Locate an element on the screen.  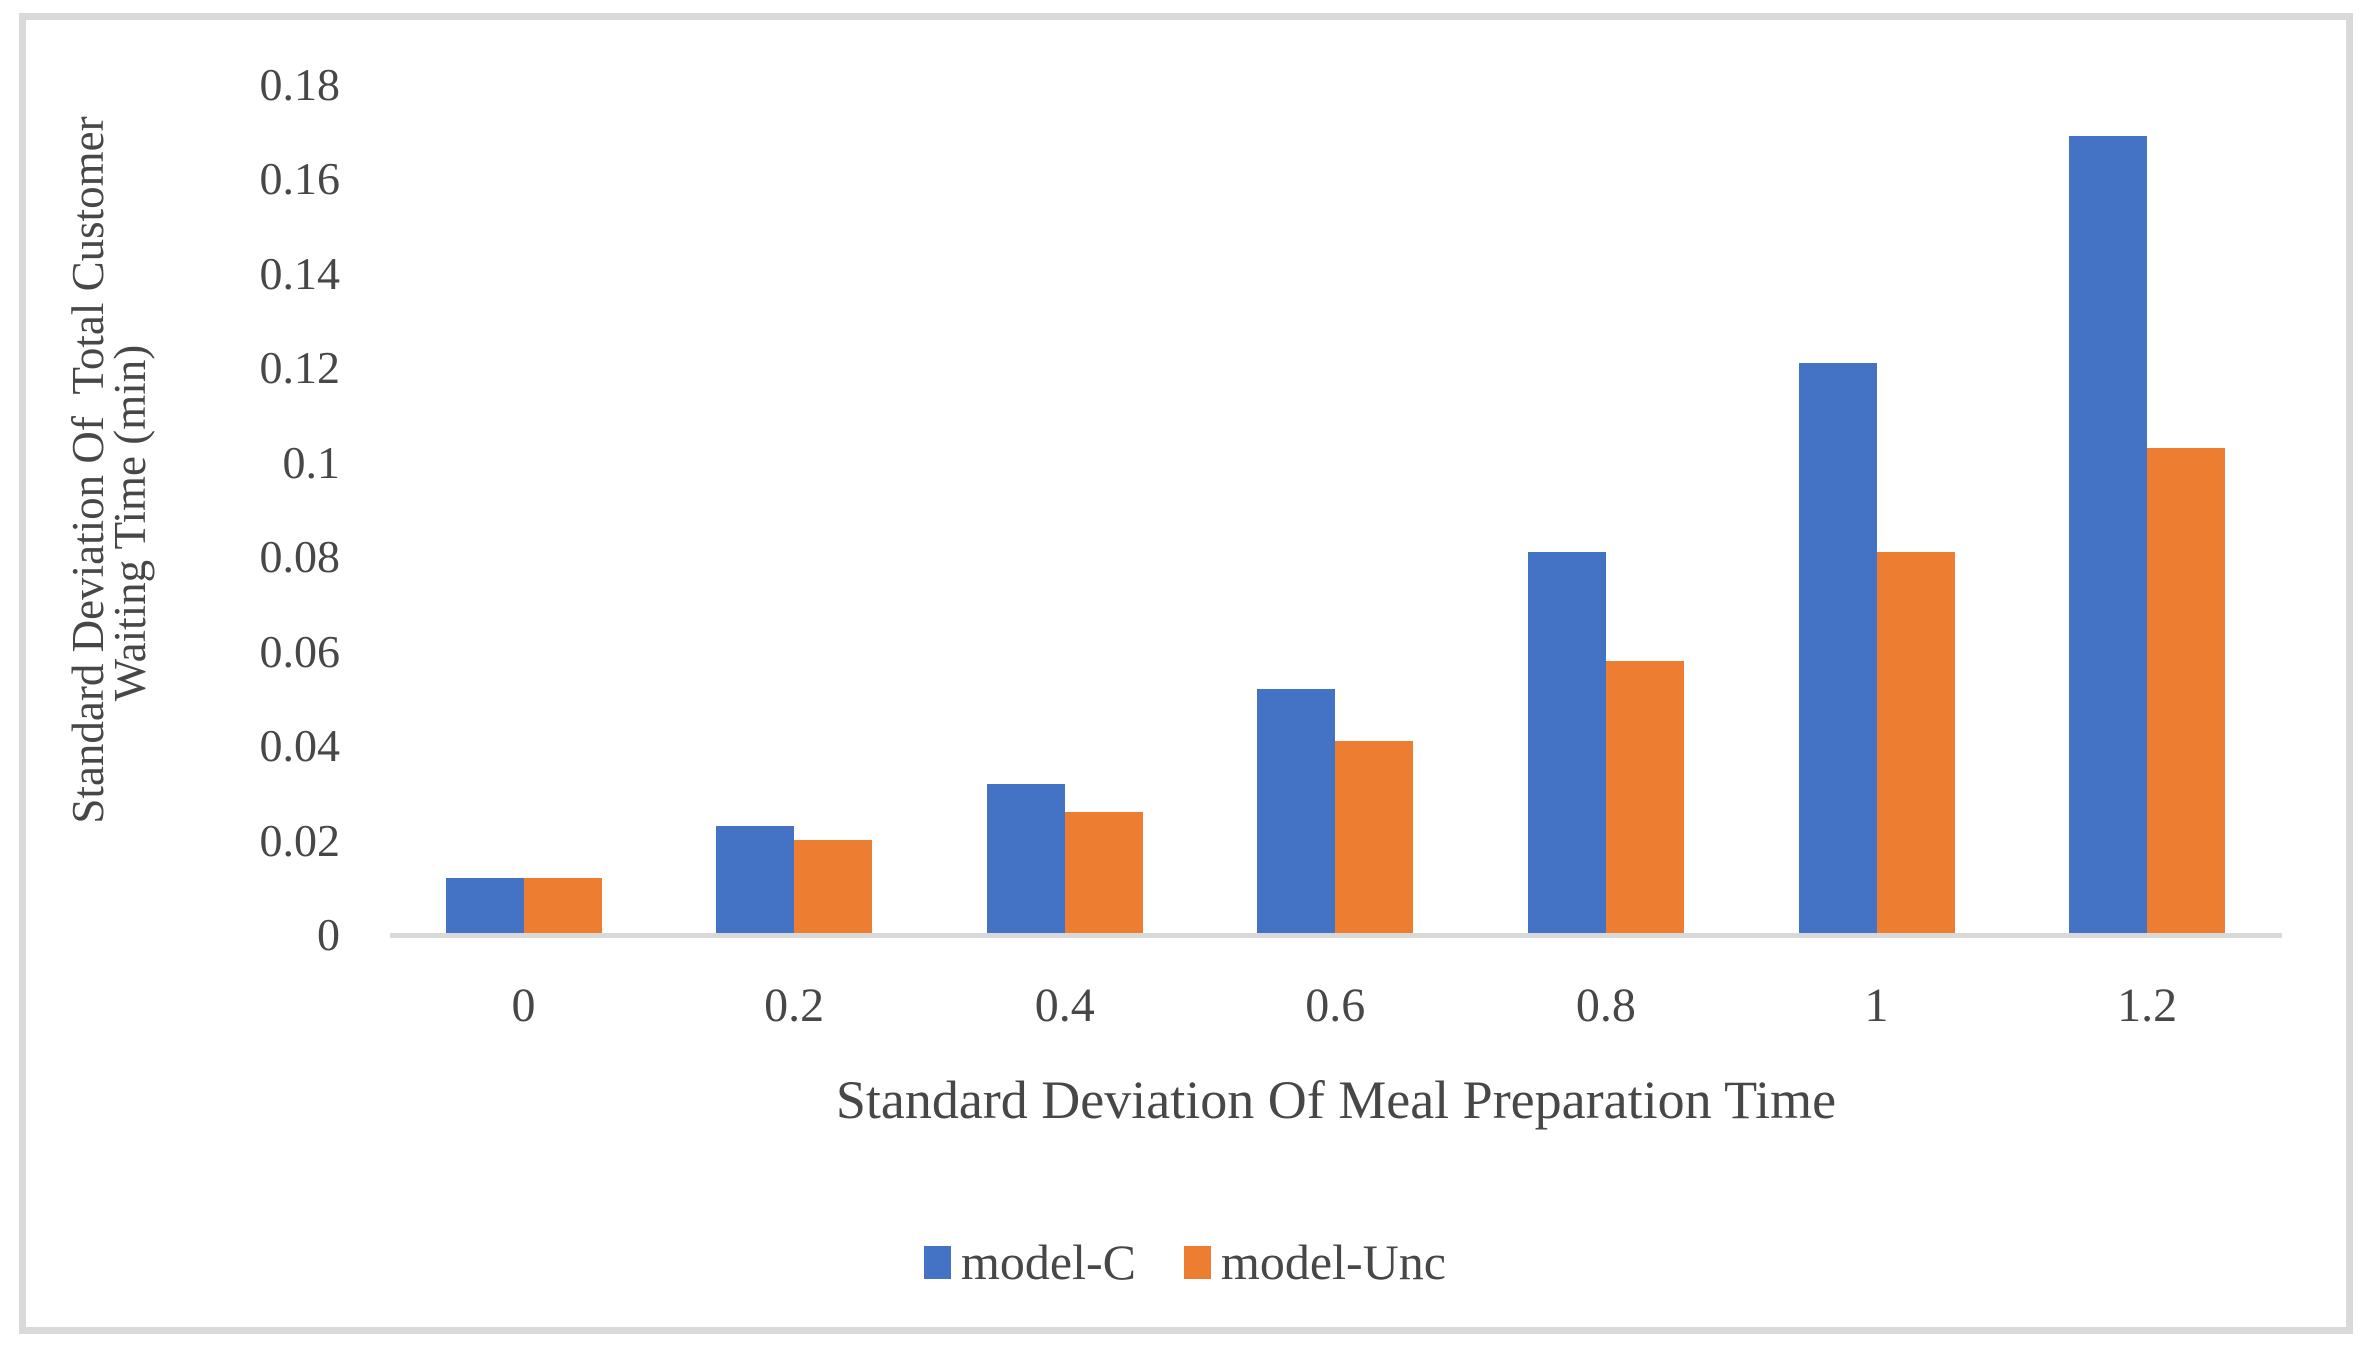
legend-item-model-C: model-C is located at coordinates (1030, 1262).